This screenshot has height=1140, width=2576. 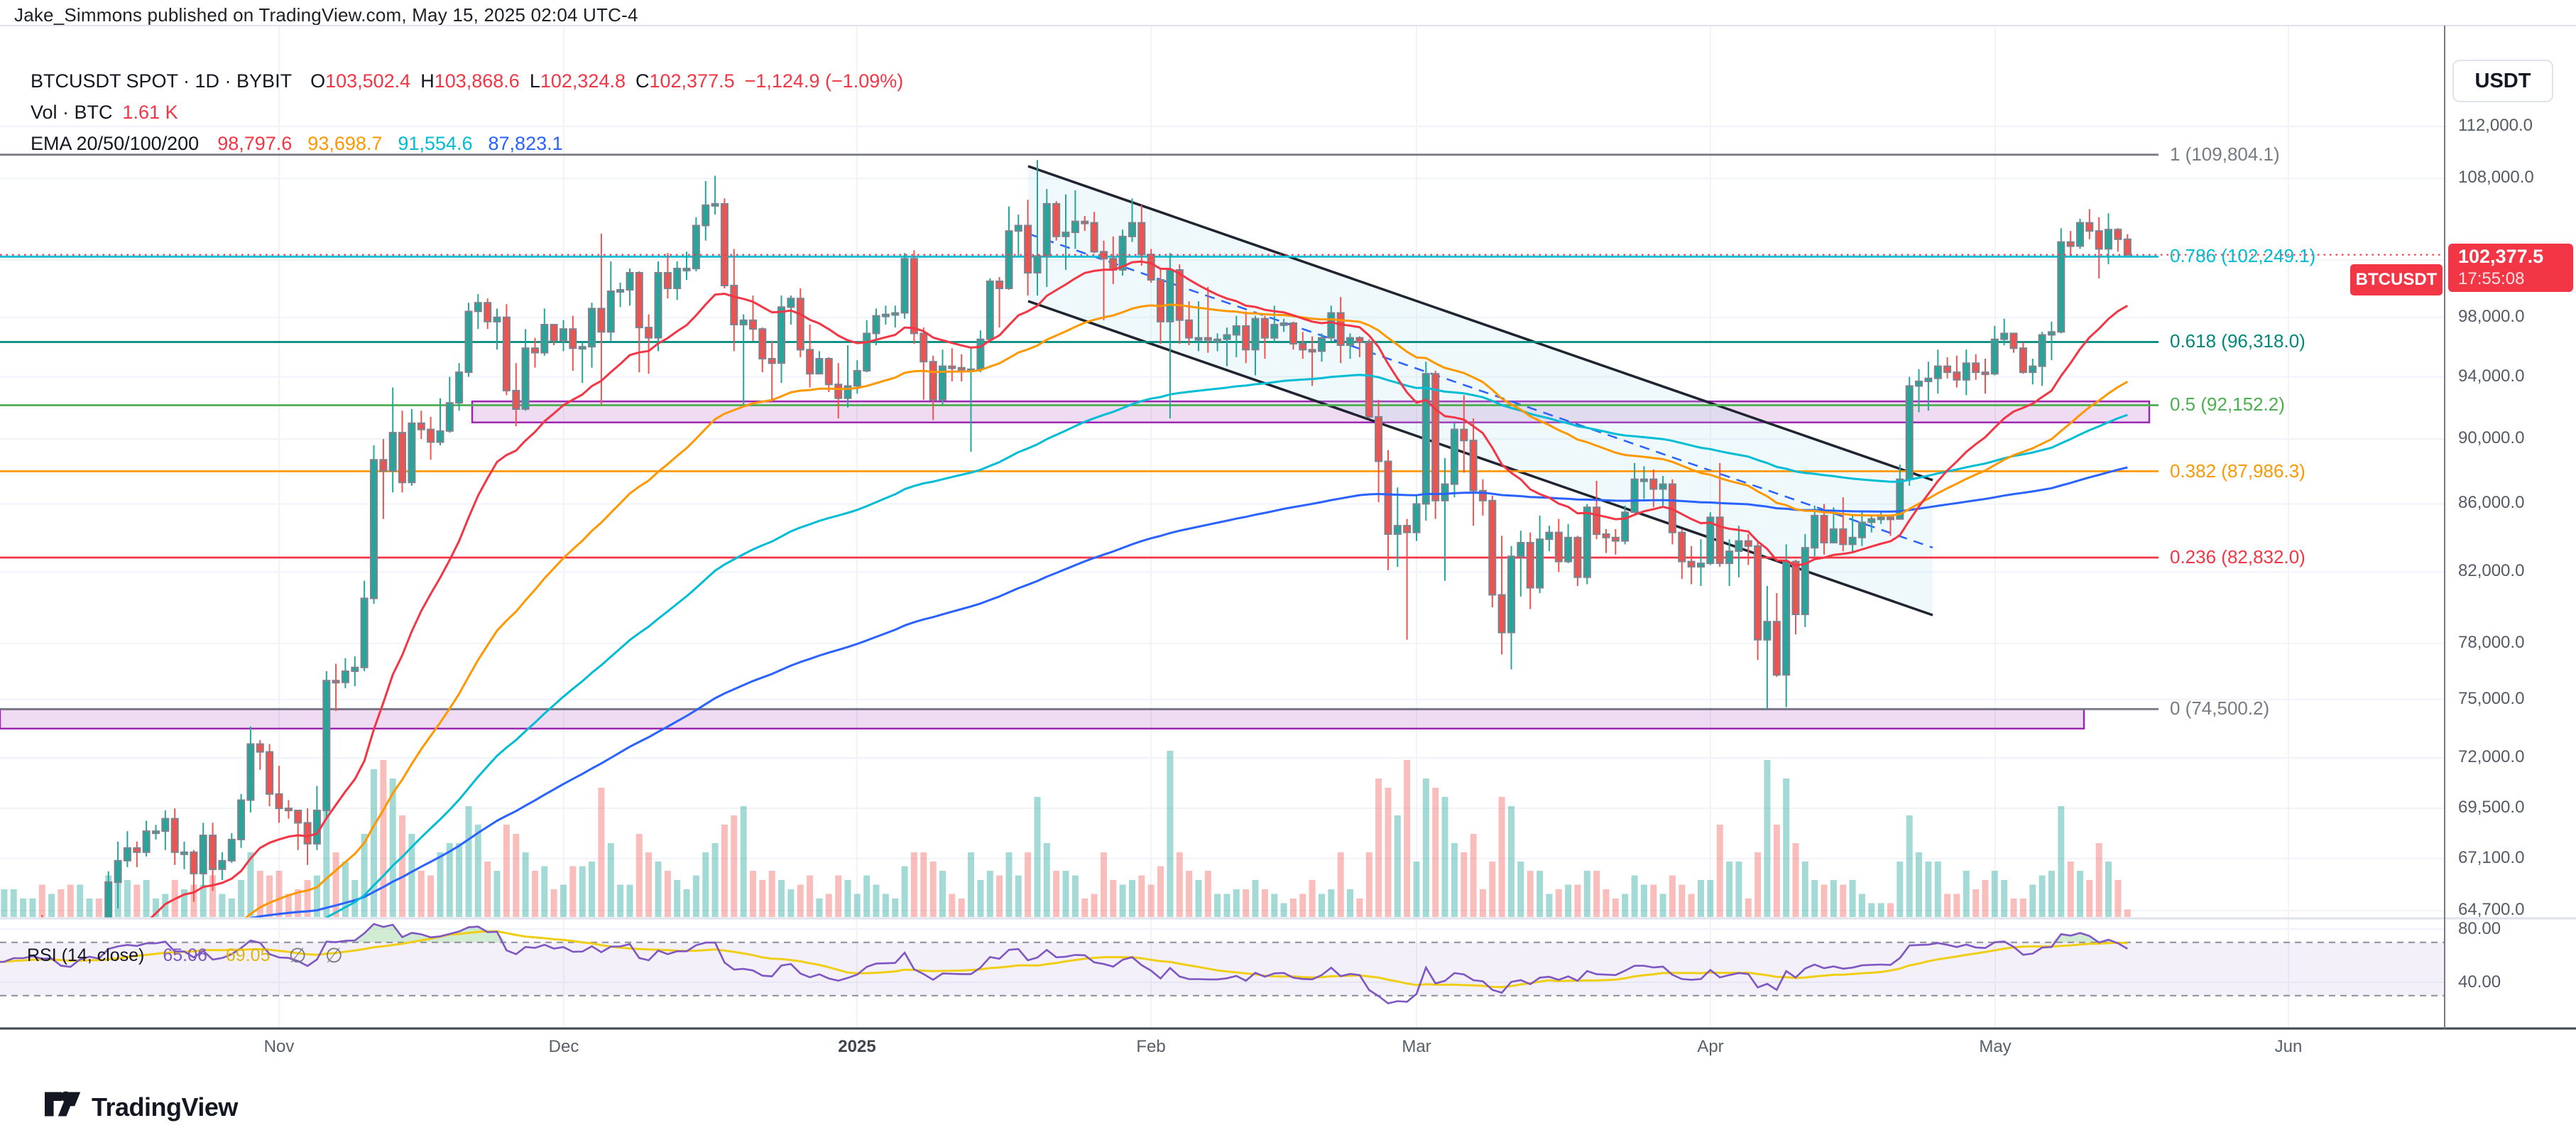 What do you see at coordinates (2479, 982) in the screenshot?
I see `rsi-axis-label: 40.00` at bounding box center [2479, 982].